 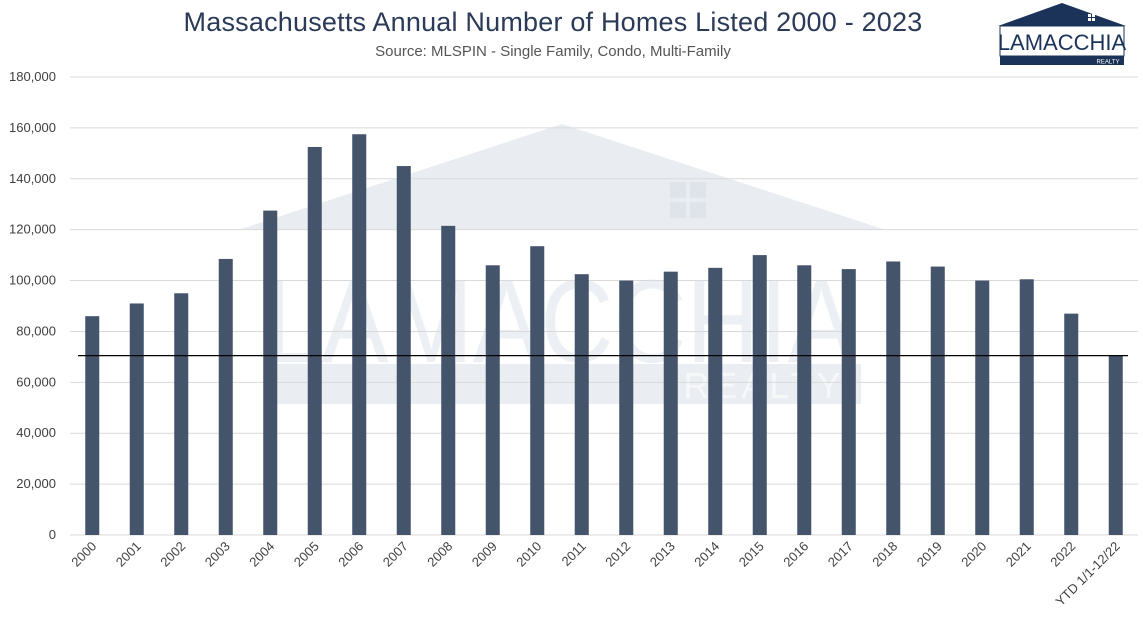 What do you see at coordinates (1018, 554) in the screenshot?
I see `x-tick-label: 2021` at bounding box center [1018, 554].